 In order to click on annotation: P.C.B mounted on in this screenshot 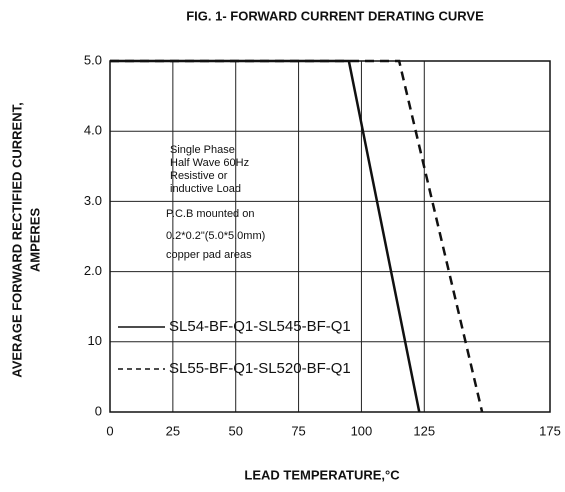, I will do `click(210, 214)`.